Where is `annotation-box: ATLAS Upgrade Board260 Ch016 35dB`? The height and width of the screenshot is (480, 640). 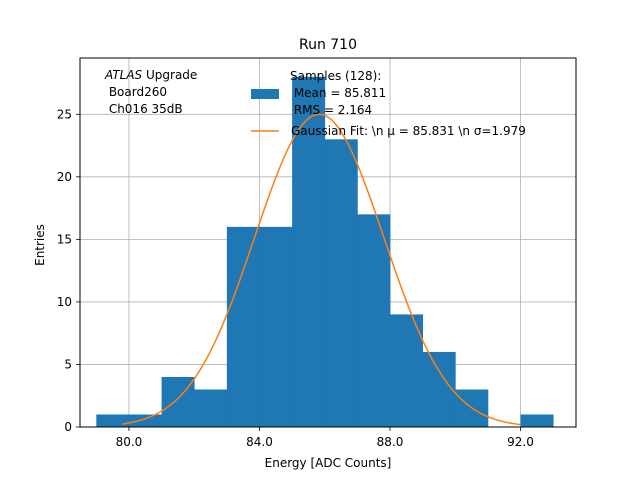 annotation-box: ATLAS Upgrade Board260 Ch016 35dB is located at coordinates (150, 92).